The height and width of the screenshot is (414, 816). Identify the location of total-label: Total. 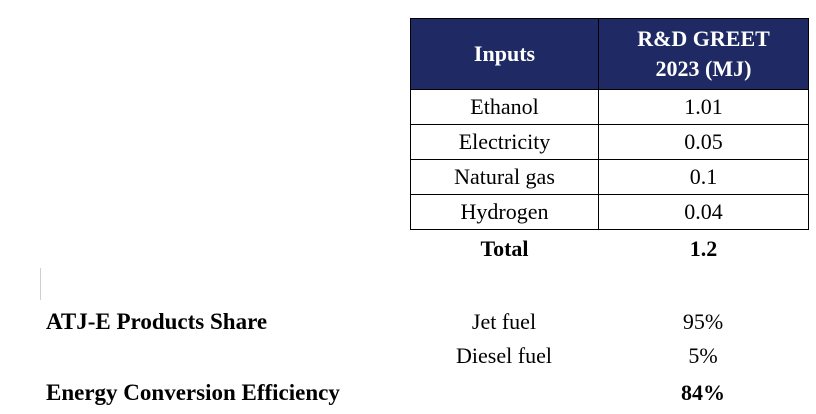
(504, 248).